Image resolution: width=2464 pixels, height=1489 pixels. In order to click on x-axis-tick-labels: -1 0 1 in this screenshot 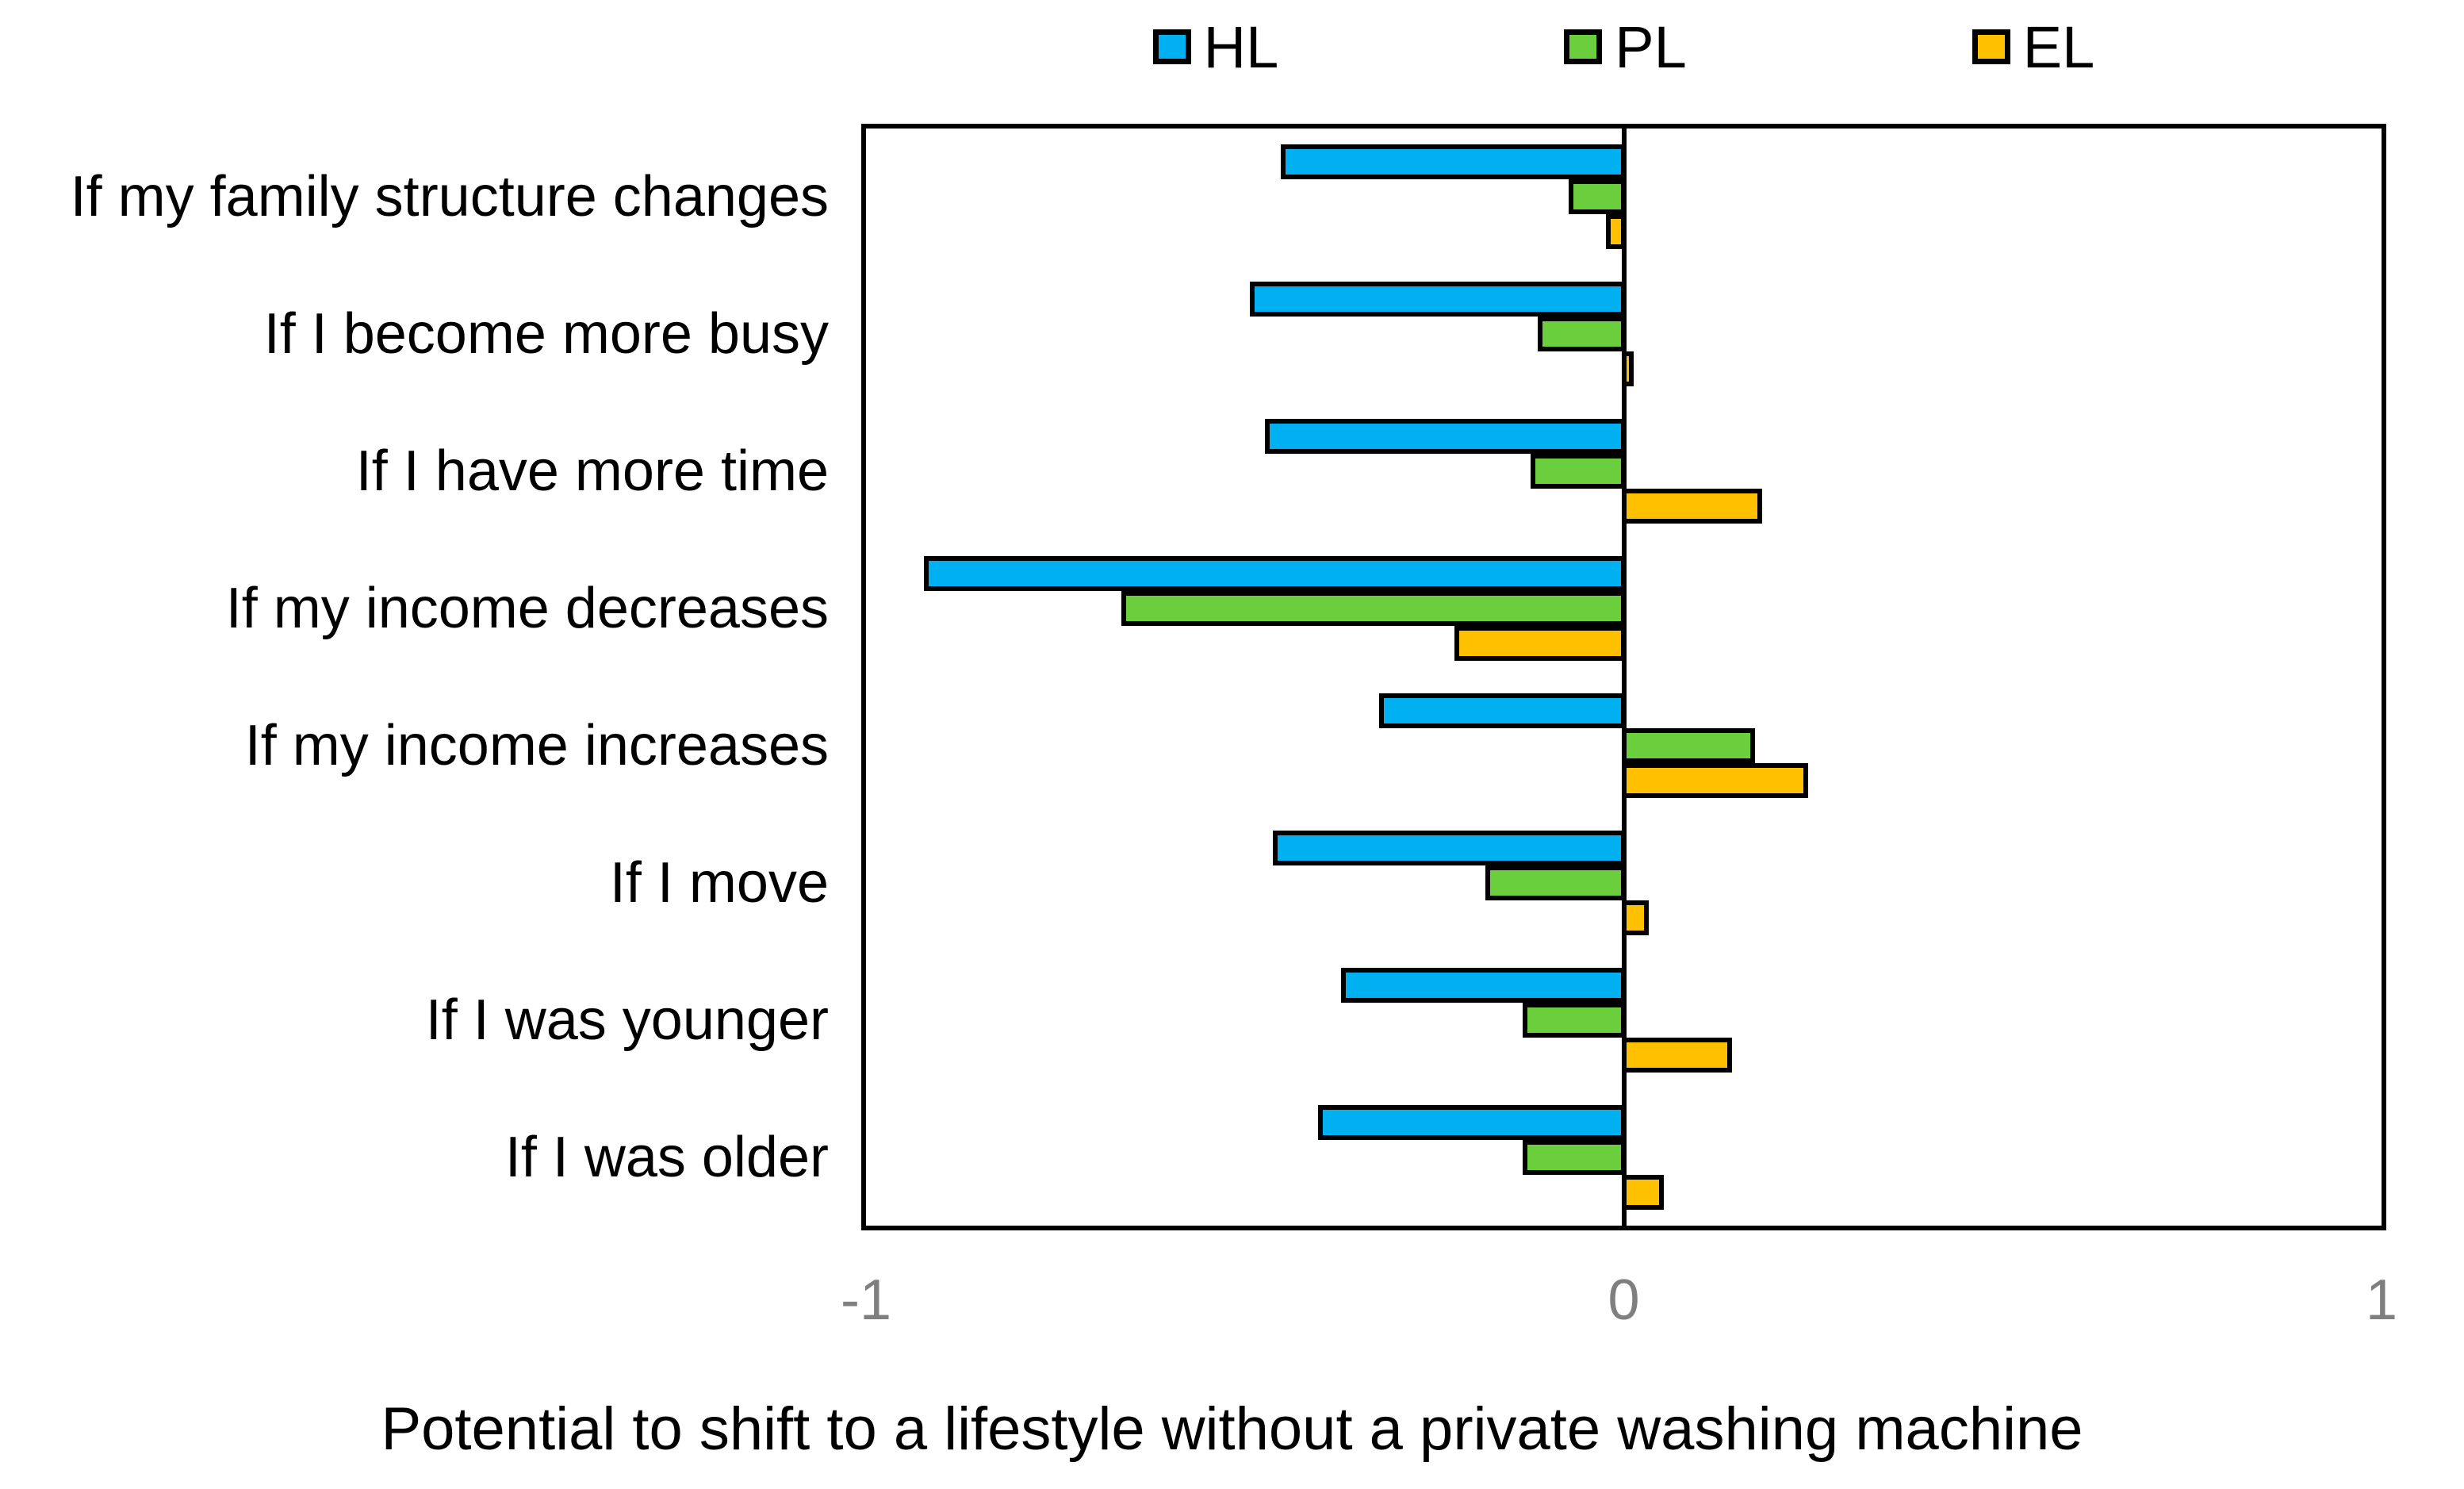, I will do `click(1619, 1303)`.